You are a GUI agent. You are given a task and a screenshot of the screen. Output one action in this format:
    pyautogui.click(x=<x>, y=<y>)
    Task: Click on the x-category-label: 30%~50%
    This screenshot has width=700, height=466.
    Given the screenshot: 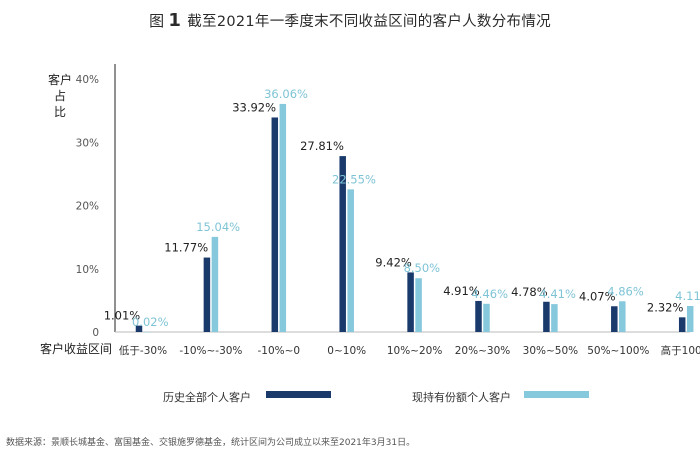 What is the action you would take?
    pyautogui.click(x=550, y=351)
    